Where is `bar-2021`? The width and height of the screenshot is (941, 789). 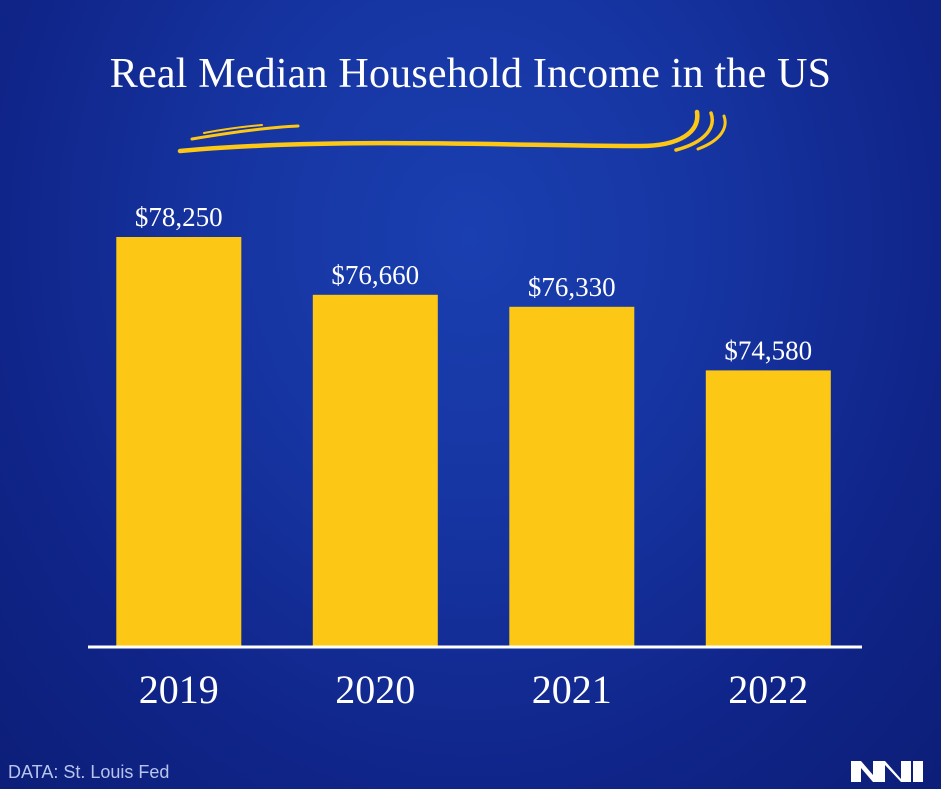
bar-2021 is located at coordinates (572, 476).